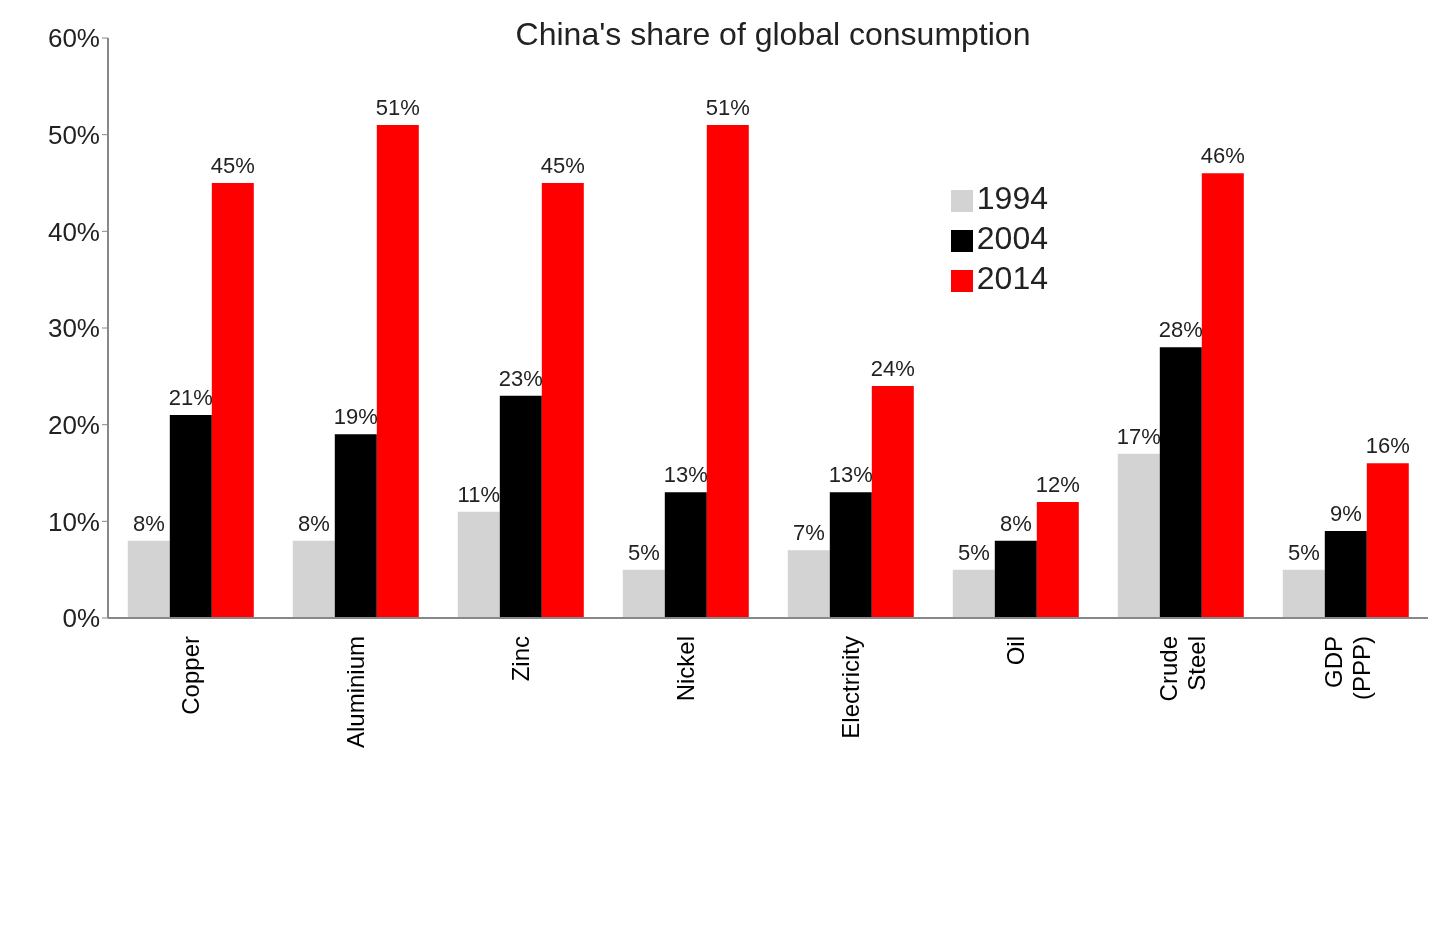  Describe the element at coordinates (73, 328) in the screenshot. I see `y-tick-label: 30%` at that location.